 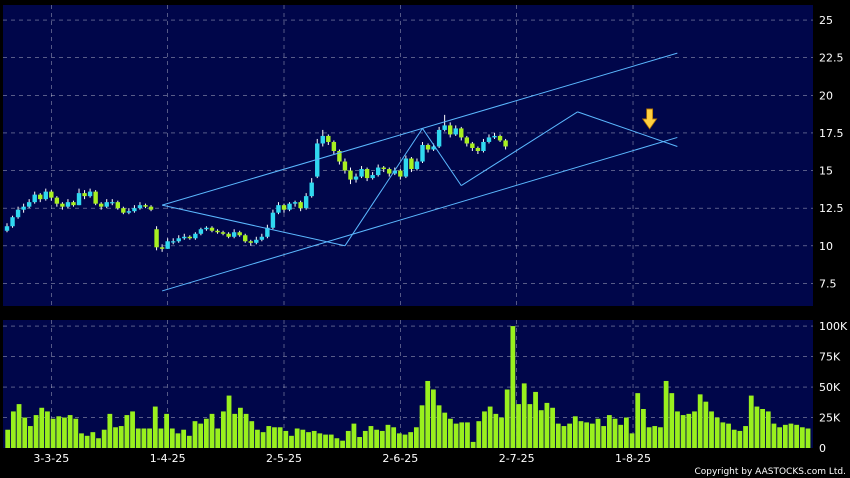 What do you see at coordinates (831, 58) in the screenshot?
I see `price-tick-label: 22.5` at bounding box center [831, 58].